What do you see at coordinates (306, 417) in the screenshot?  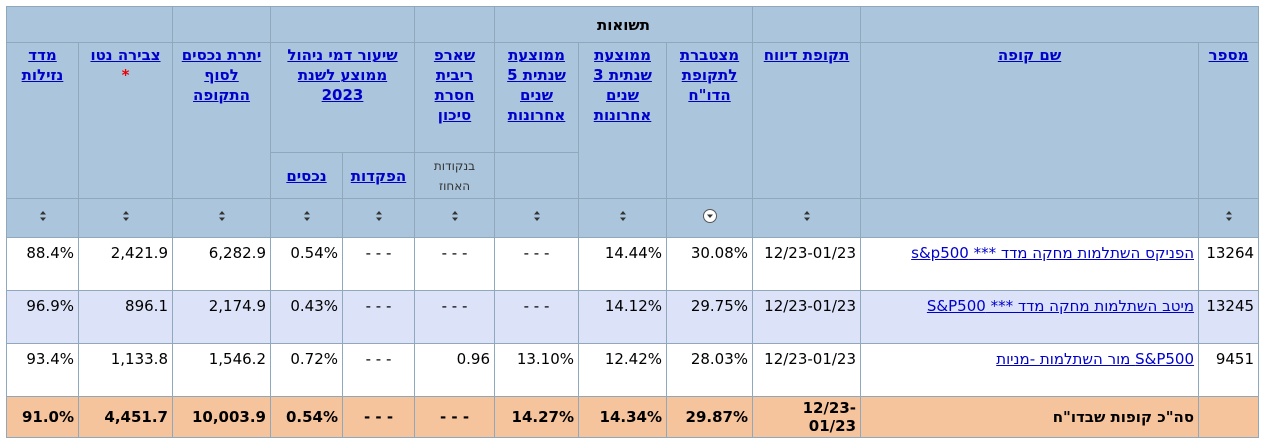 I see `total-cell: 0.54%` at bounding box center [306, 417].